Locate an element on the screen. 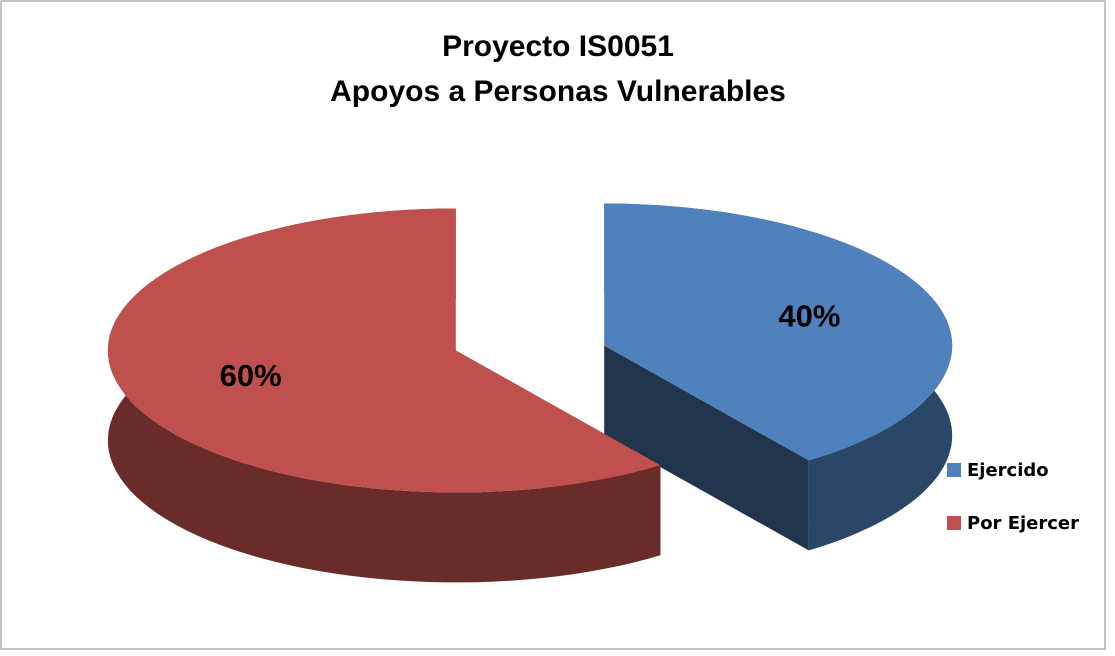 This screenshot has height=656, width=1115. chart-title: Apoyos a Personas Vulnerables is located at coordinates (558, 91).